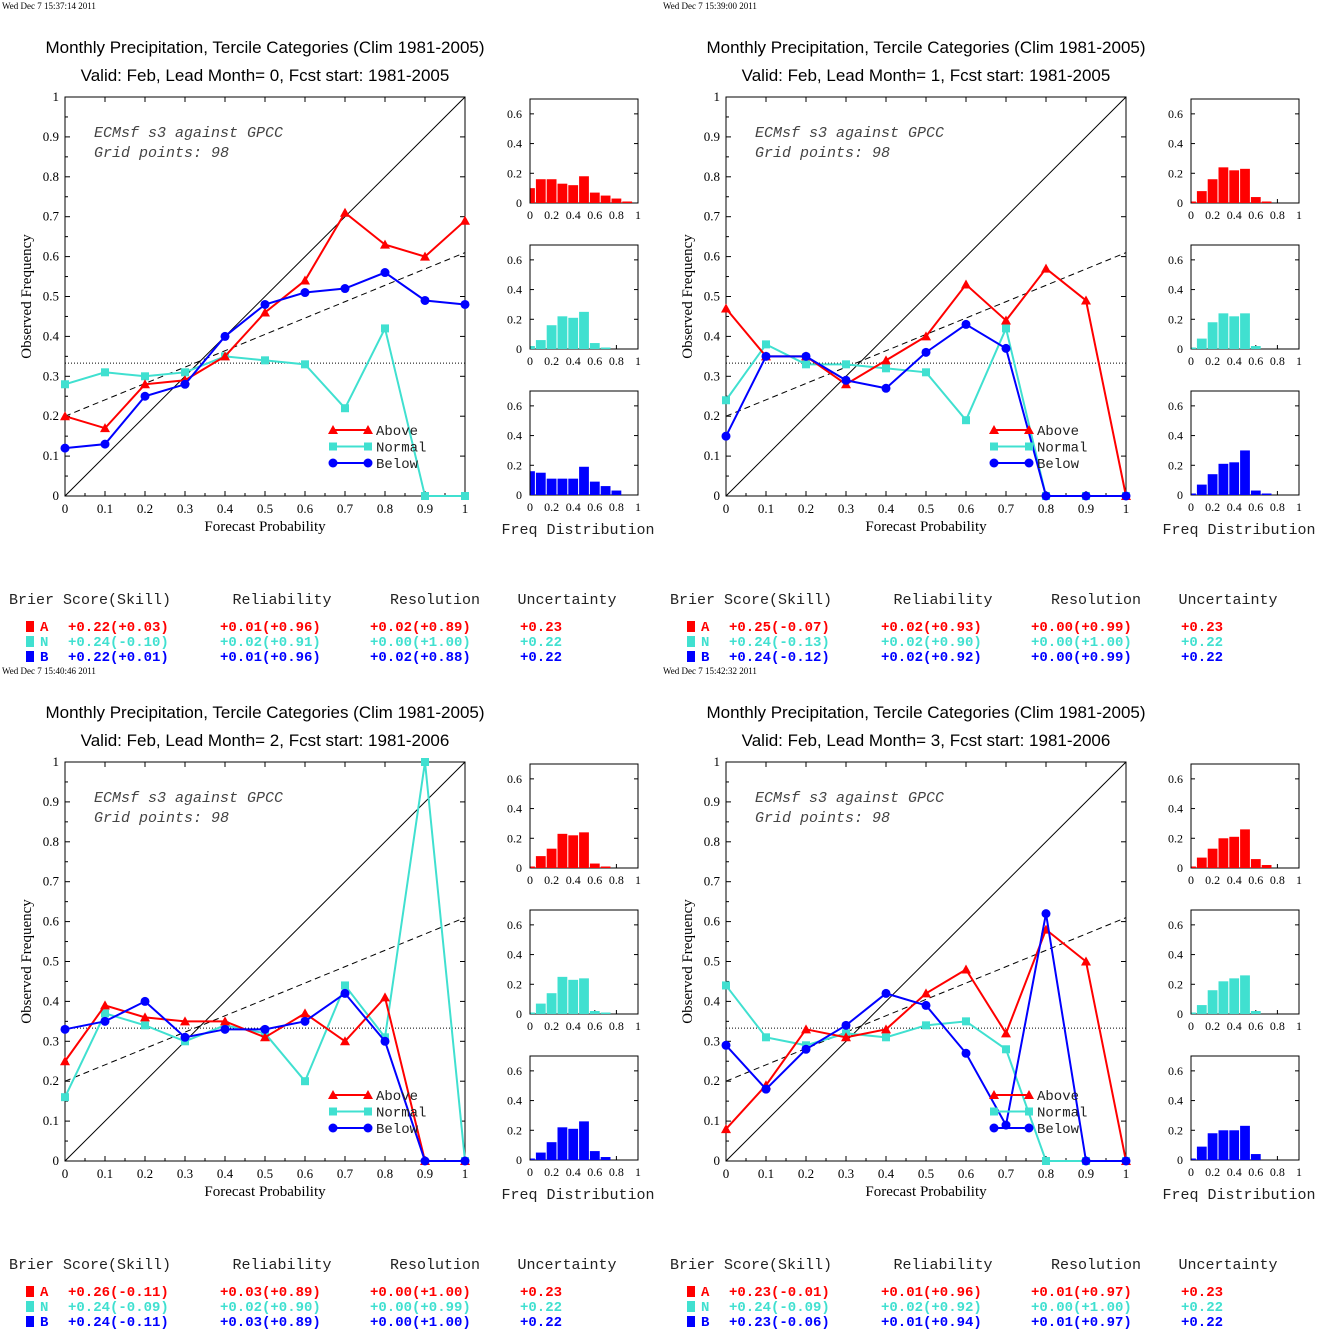 The image size is (1322, 1330). What do you see at coordinates (577, 530) in the screenshot?
I see `freq-distribution-label: Freq Distribution` at bounding box center [577, 530].